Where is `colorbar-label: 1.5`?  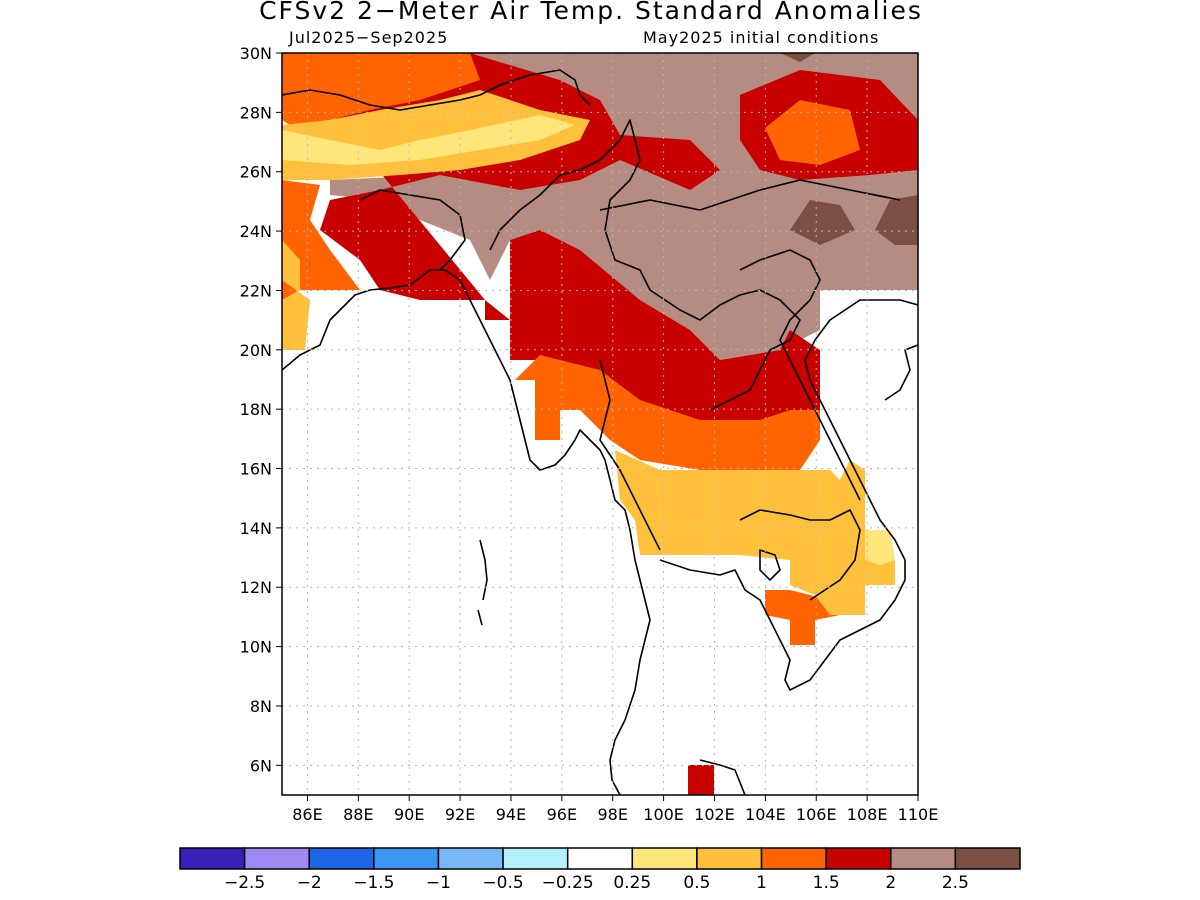 colorbar-label: 1.5 is located at coordinates (826, 883).